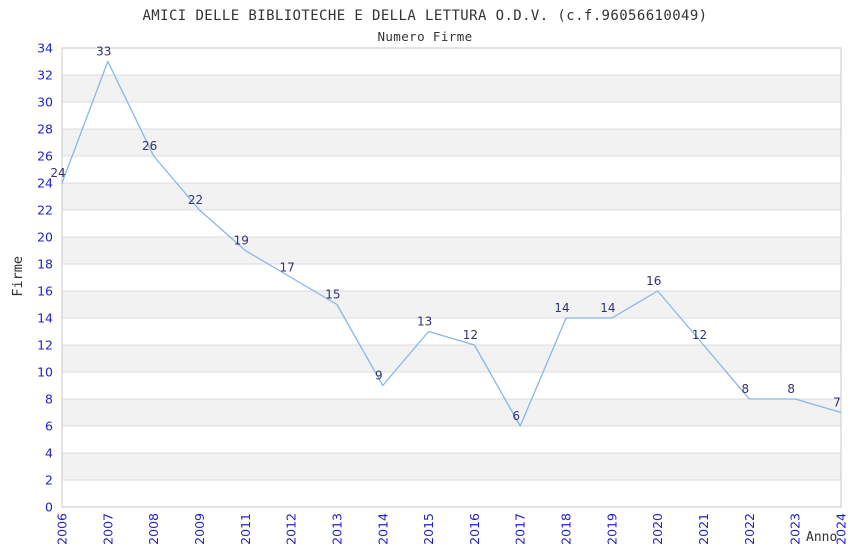  I want to click on svg-text: 2013, so click(336, 529).